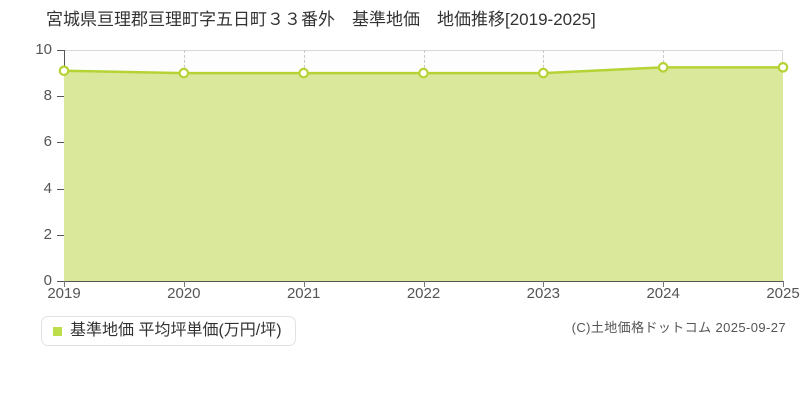  I want to click on x-axis-label: 2022, so click(423, 293).